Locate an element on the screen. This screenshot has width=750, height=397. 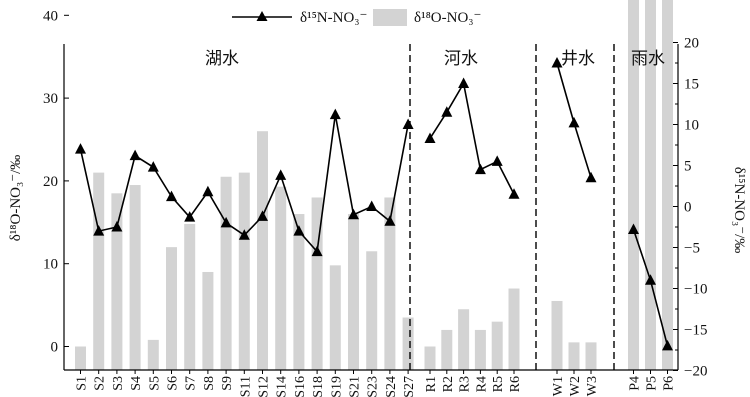
point-S14 is located at coordinates (281, 174).